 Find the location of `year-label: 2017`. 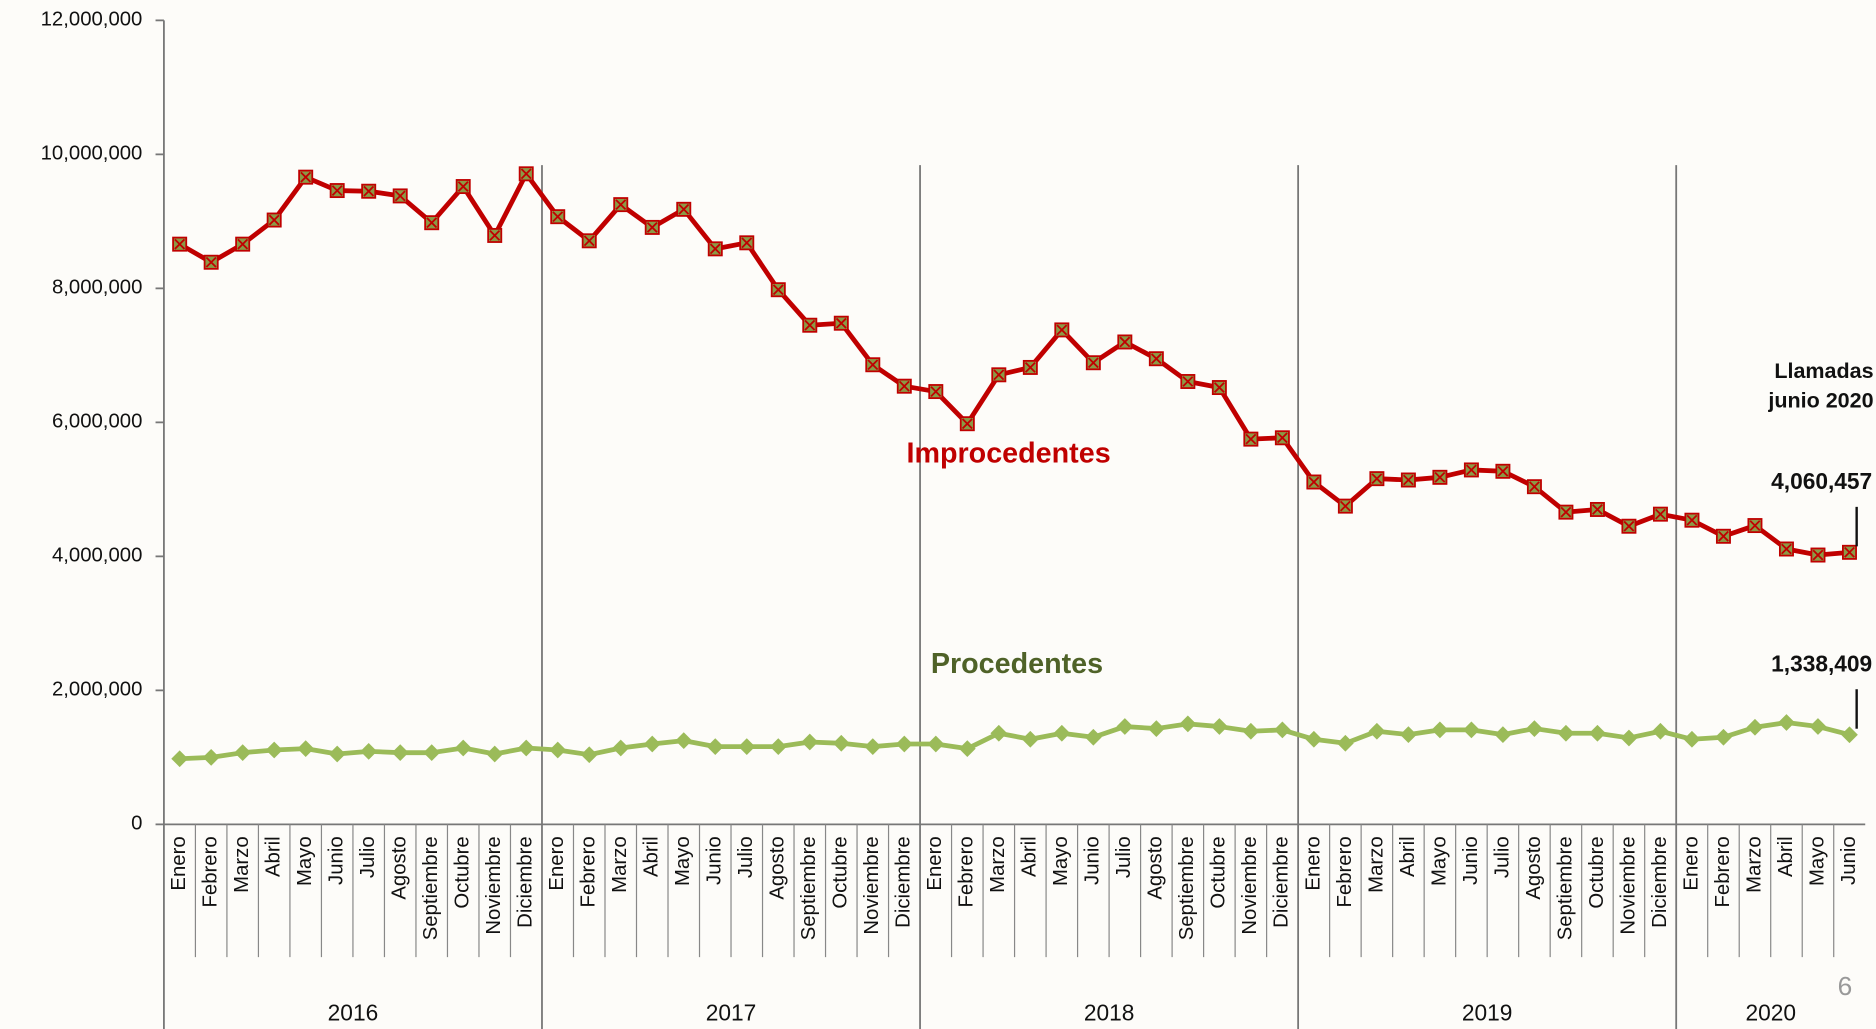

year-label: 2017 is located at coordinates (731, 1013).